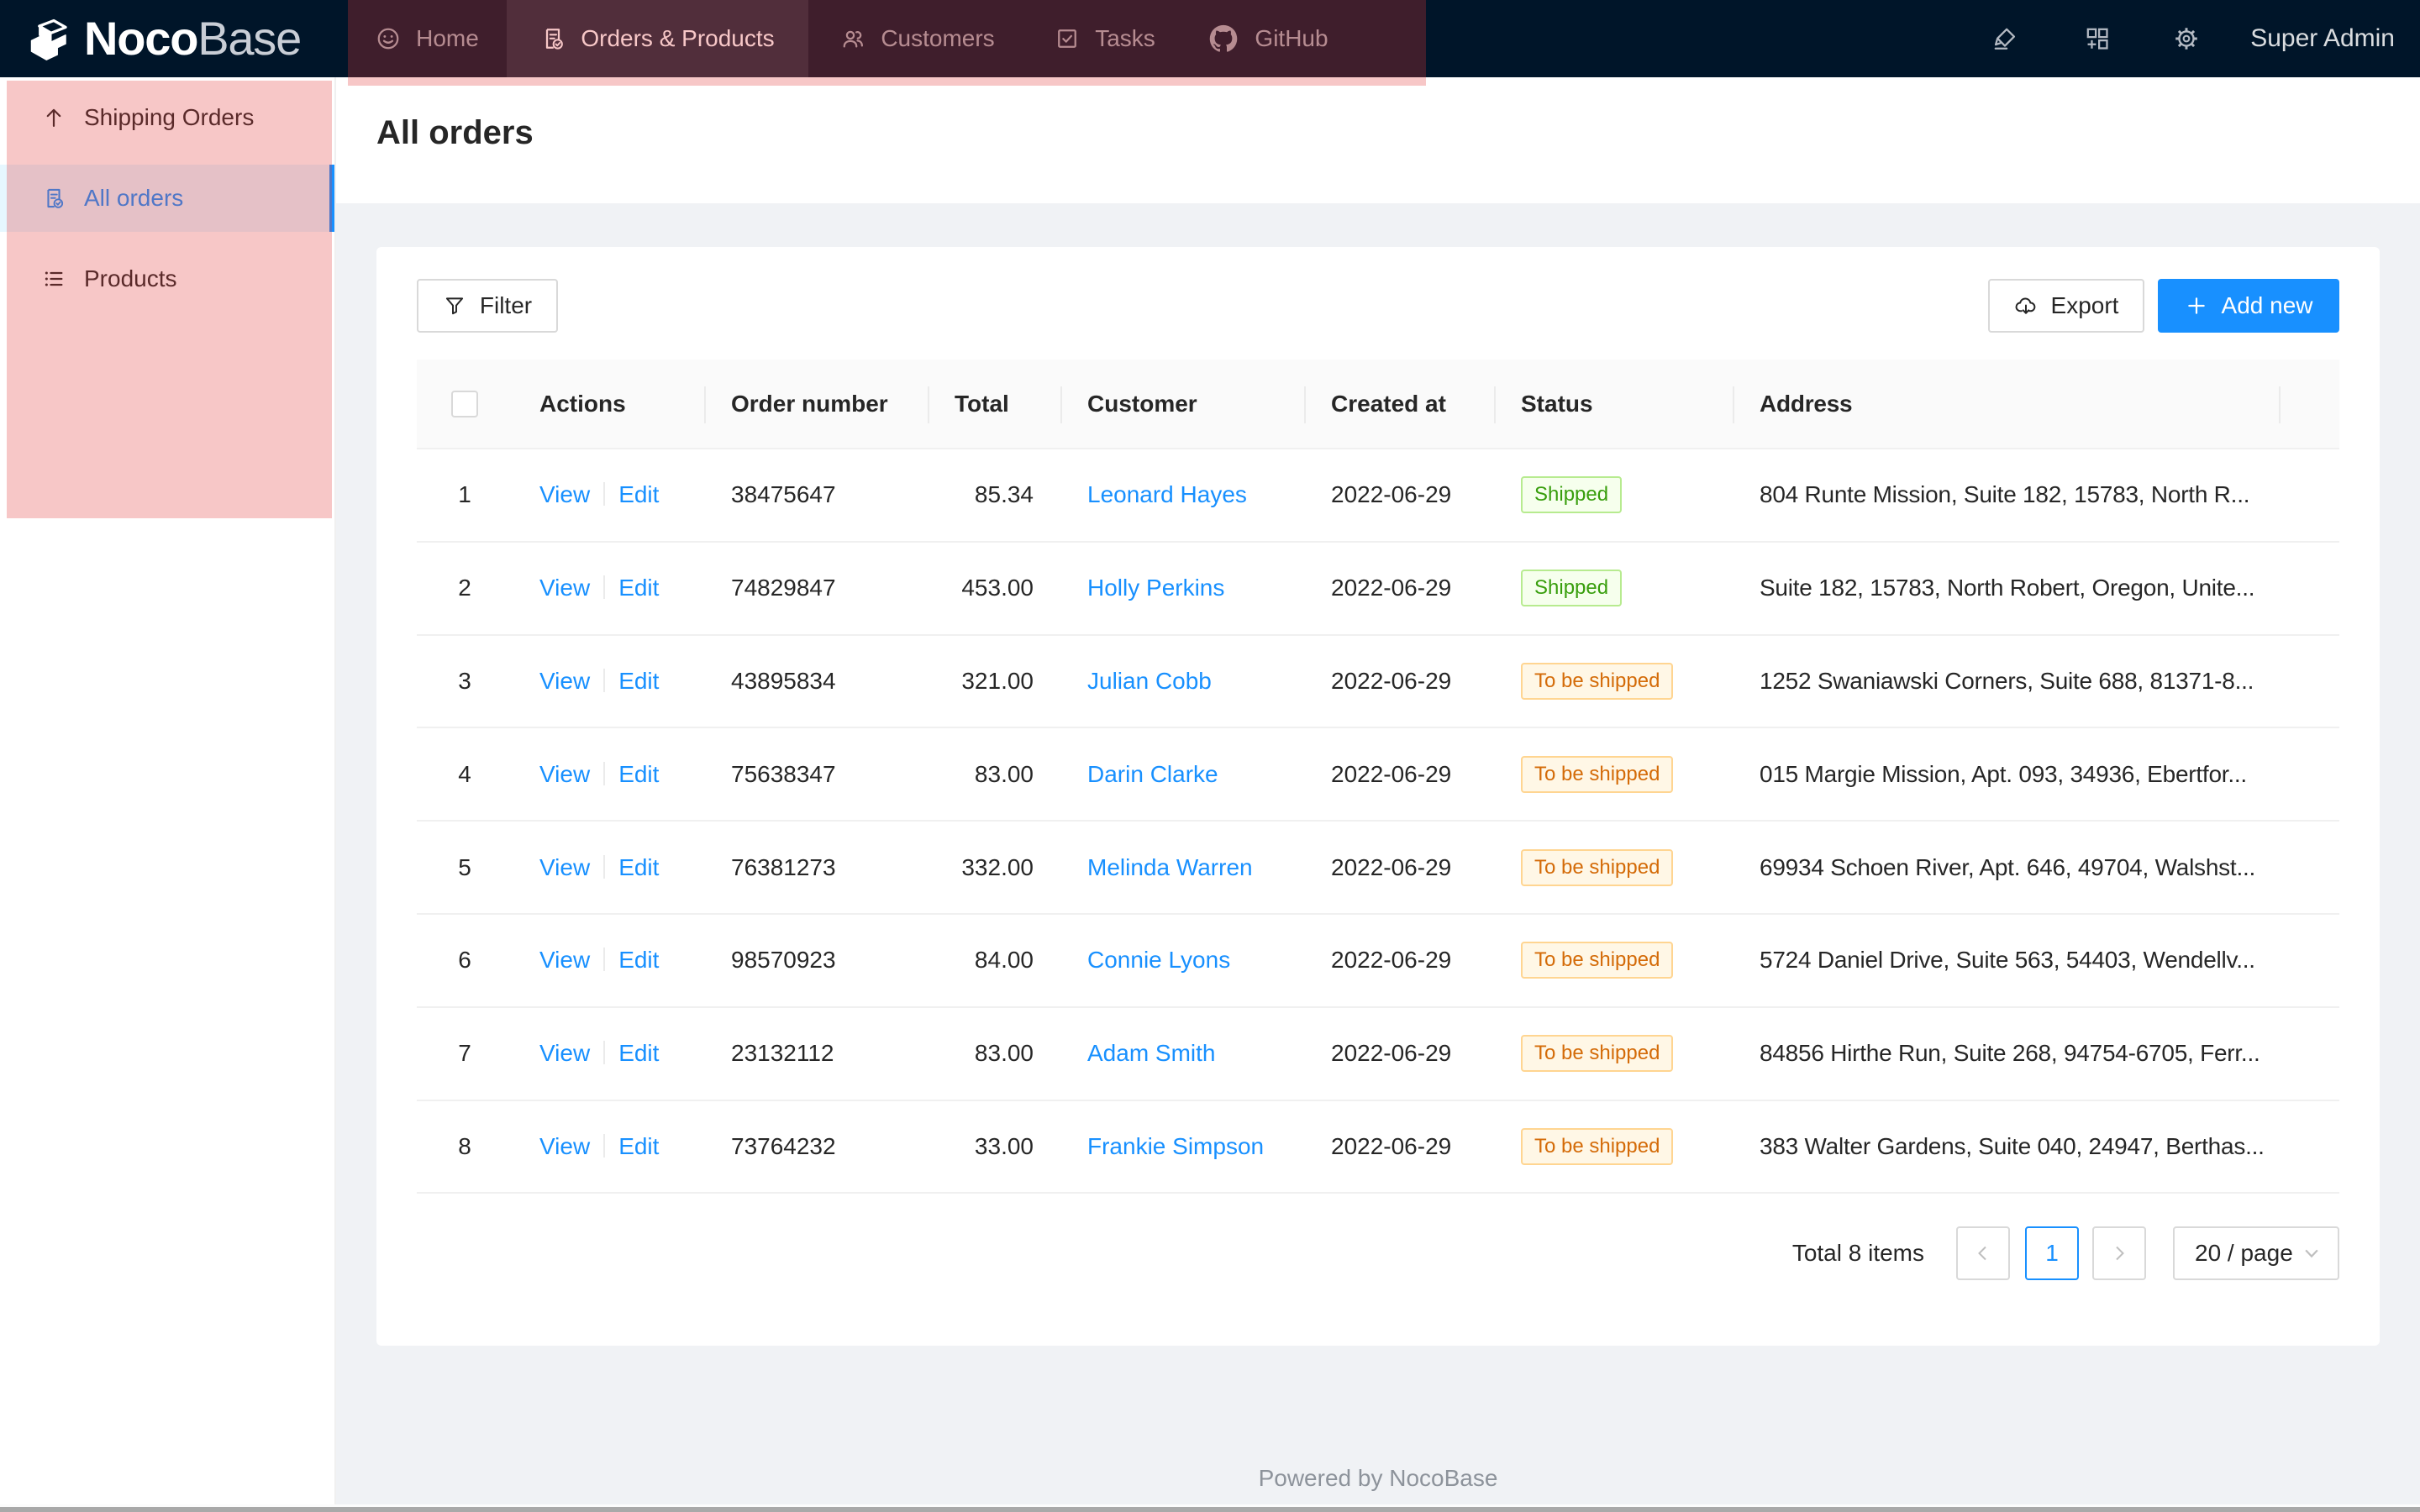 The image size is (2420, 1512). What do you see at coordinates (2196, 305) in the screenshot?
I see `plus-icon` at bounding box center [2196, 305].